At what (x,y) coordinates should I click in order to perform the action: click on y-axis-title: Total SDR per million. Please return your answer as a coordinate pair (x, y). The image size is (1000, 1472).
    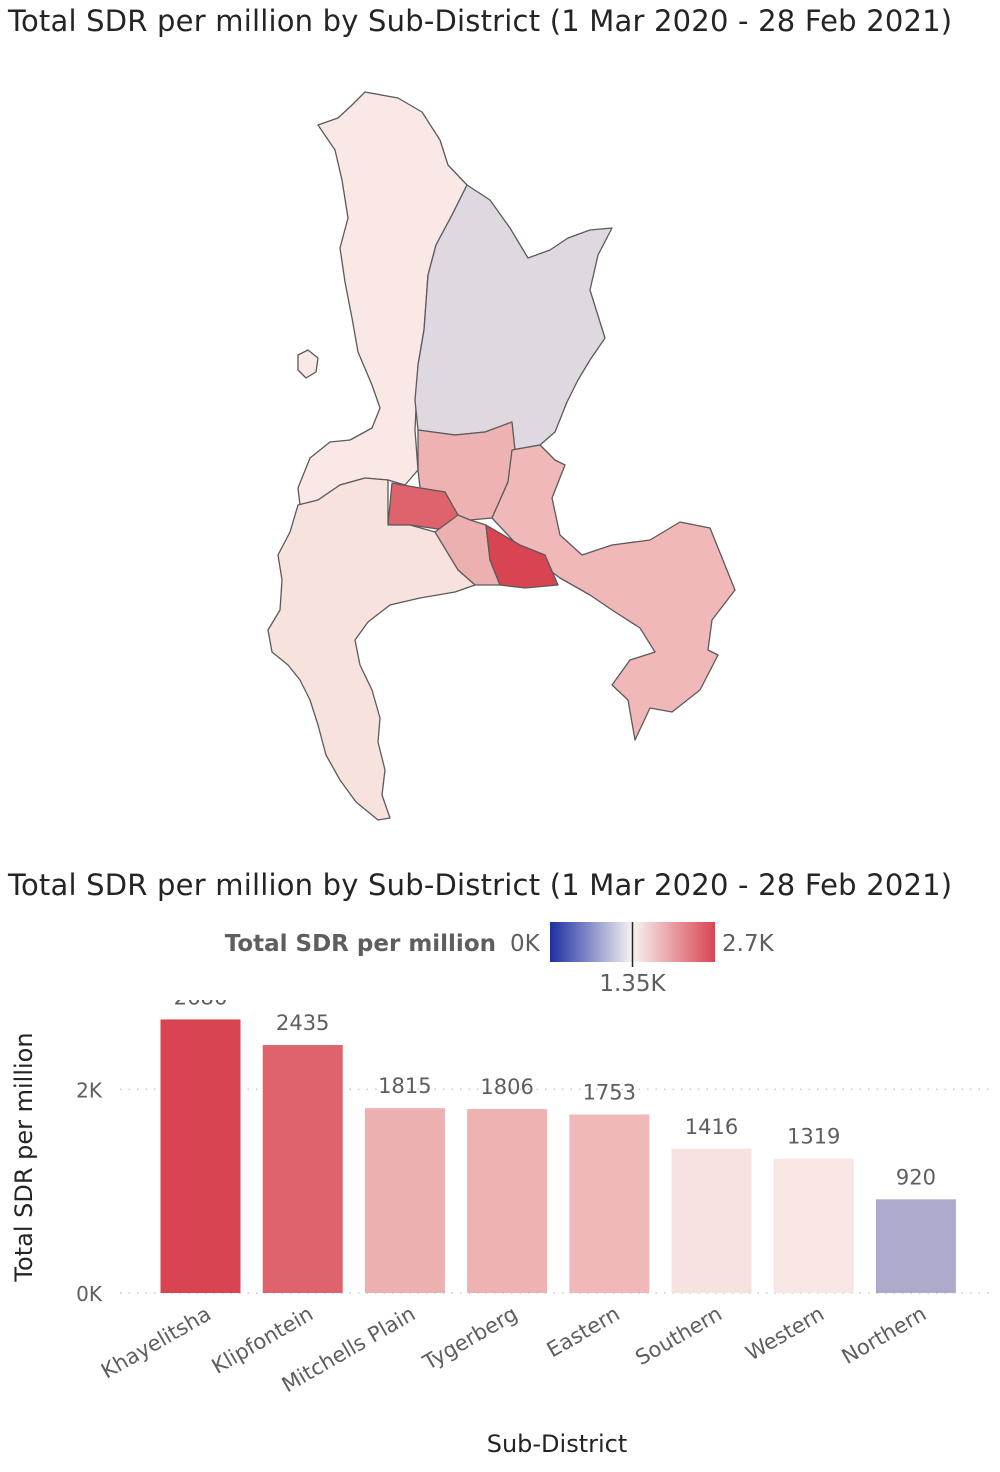
    Looking at the image, I should click on (24, 1157).